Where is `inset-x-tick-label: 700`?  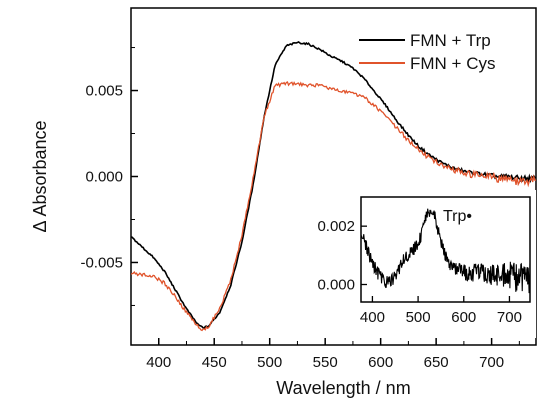 inset-x-tick-label: 700 is located at coordinates (509, 317).